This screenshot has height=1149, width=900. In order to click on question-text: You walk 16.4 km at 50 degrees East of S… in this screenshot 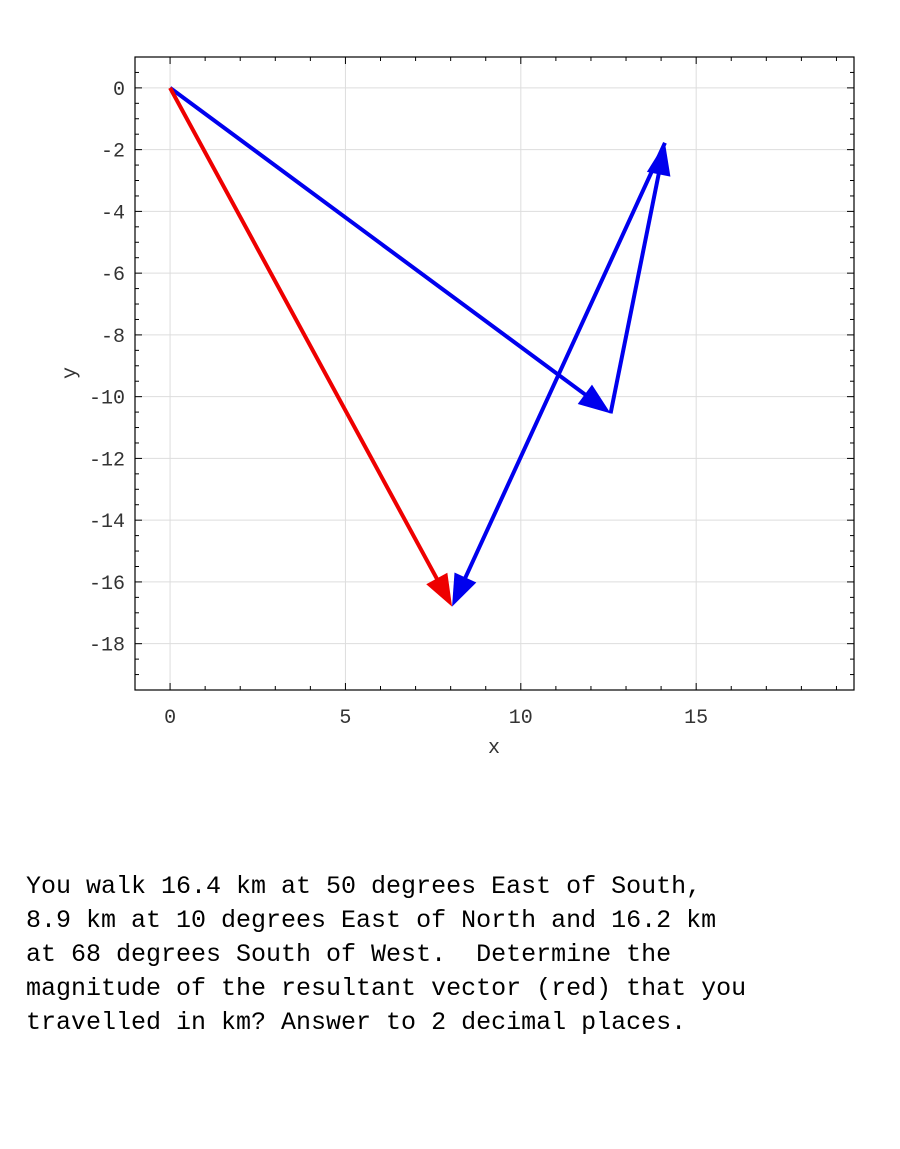, I will do `click(386, 954)`.